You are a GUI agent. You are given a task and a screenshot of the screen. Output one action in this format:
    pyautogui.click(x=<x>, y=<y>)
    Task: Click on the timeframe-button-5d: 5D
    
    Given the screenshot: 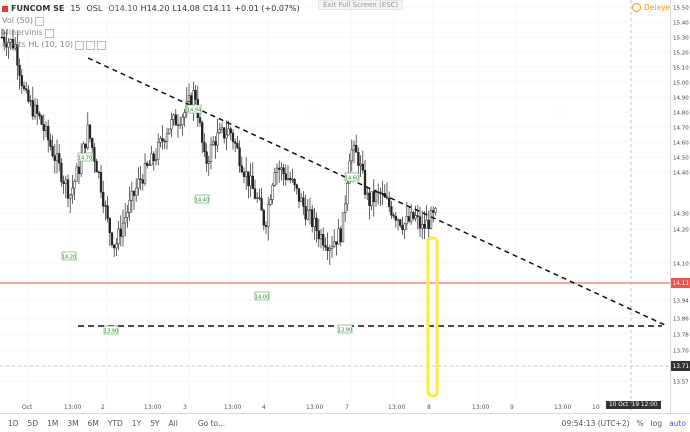 What is the action you would take?
    pyautogui.click(x=33, y=423)
    